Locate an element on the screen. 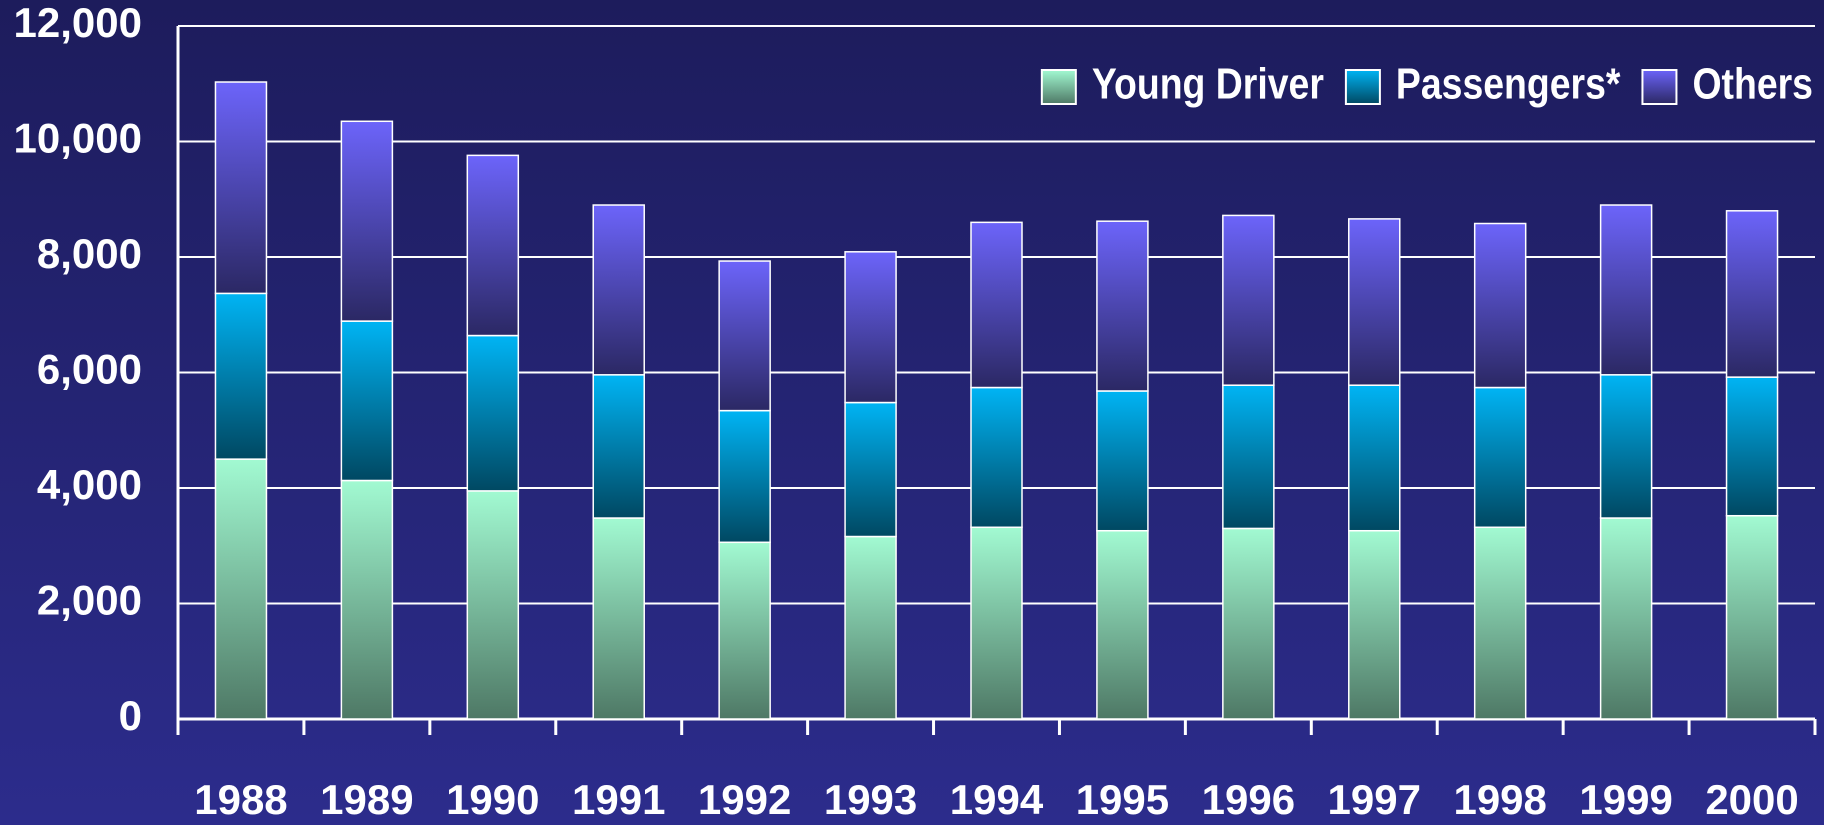 The image size is (1824, 825). legend-label: Passengers* is located at coordinates (1508, 84).